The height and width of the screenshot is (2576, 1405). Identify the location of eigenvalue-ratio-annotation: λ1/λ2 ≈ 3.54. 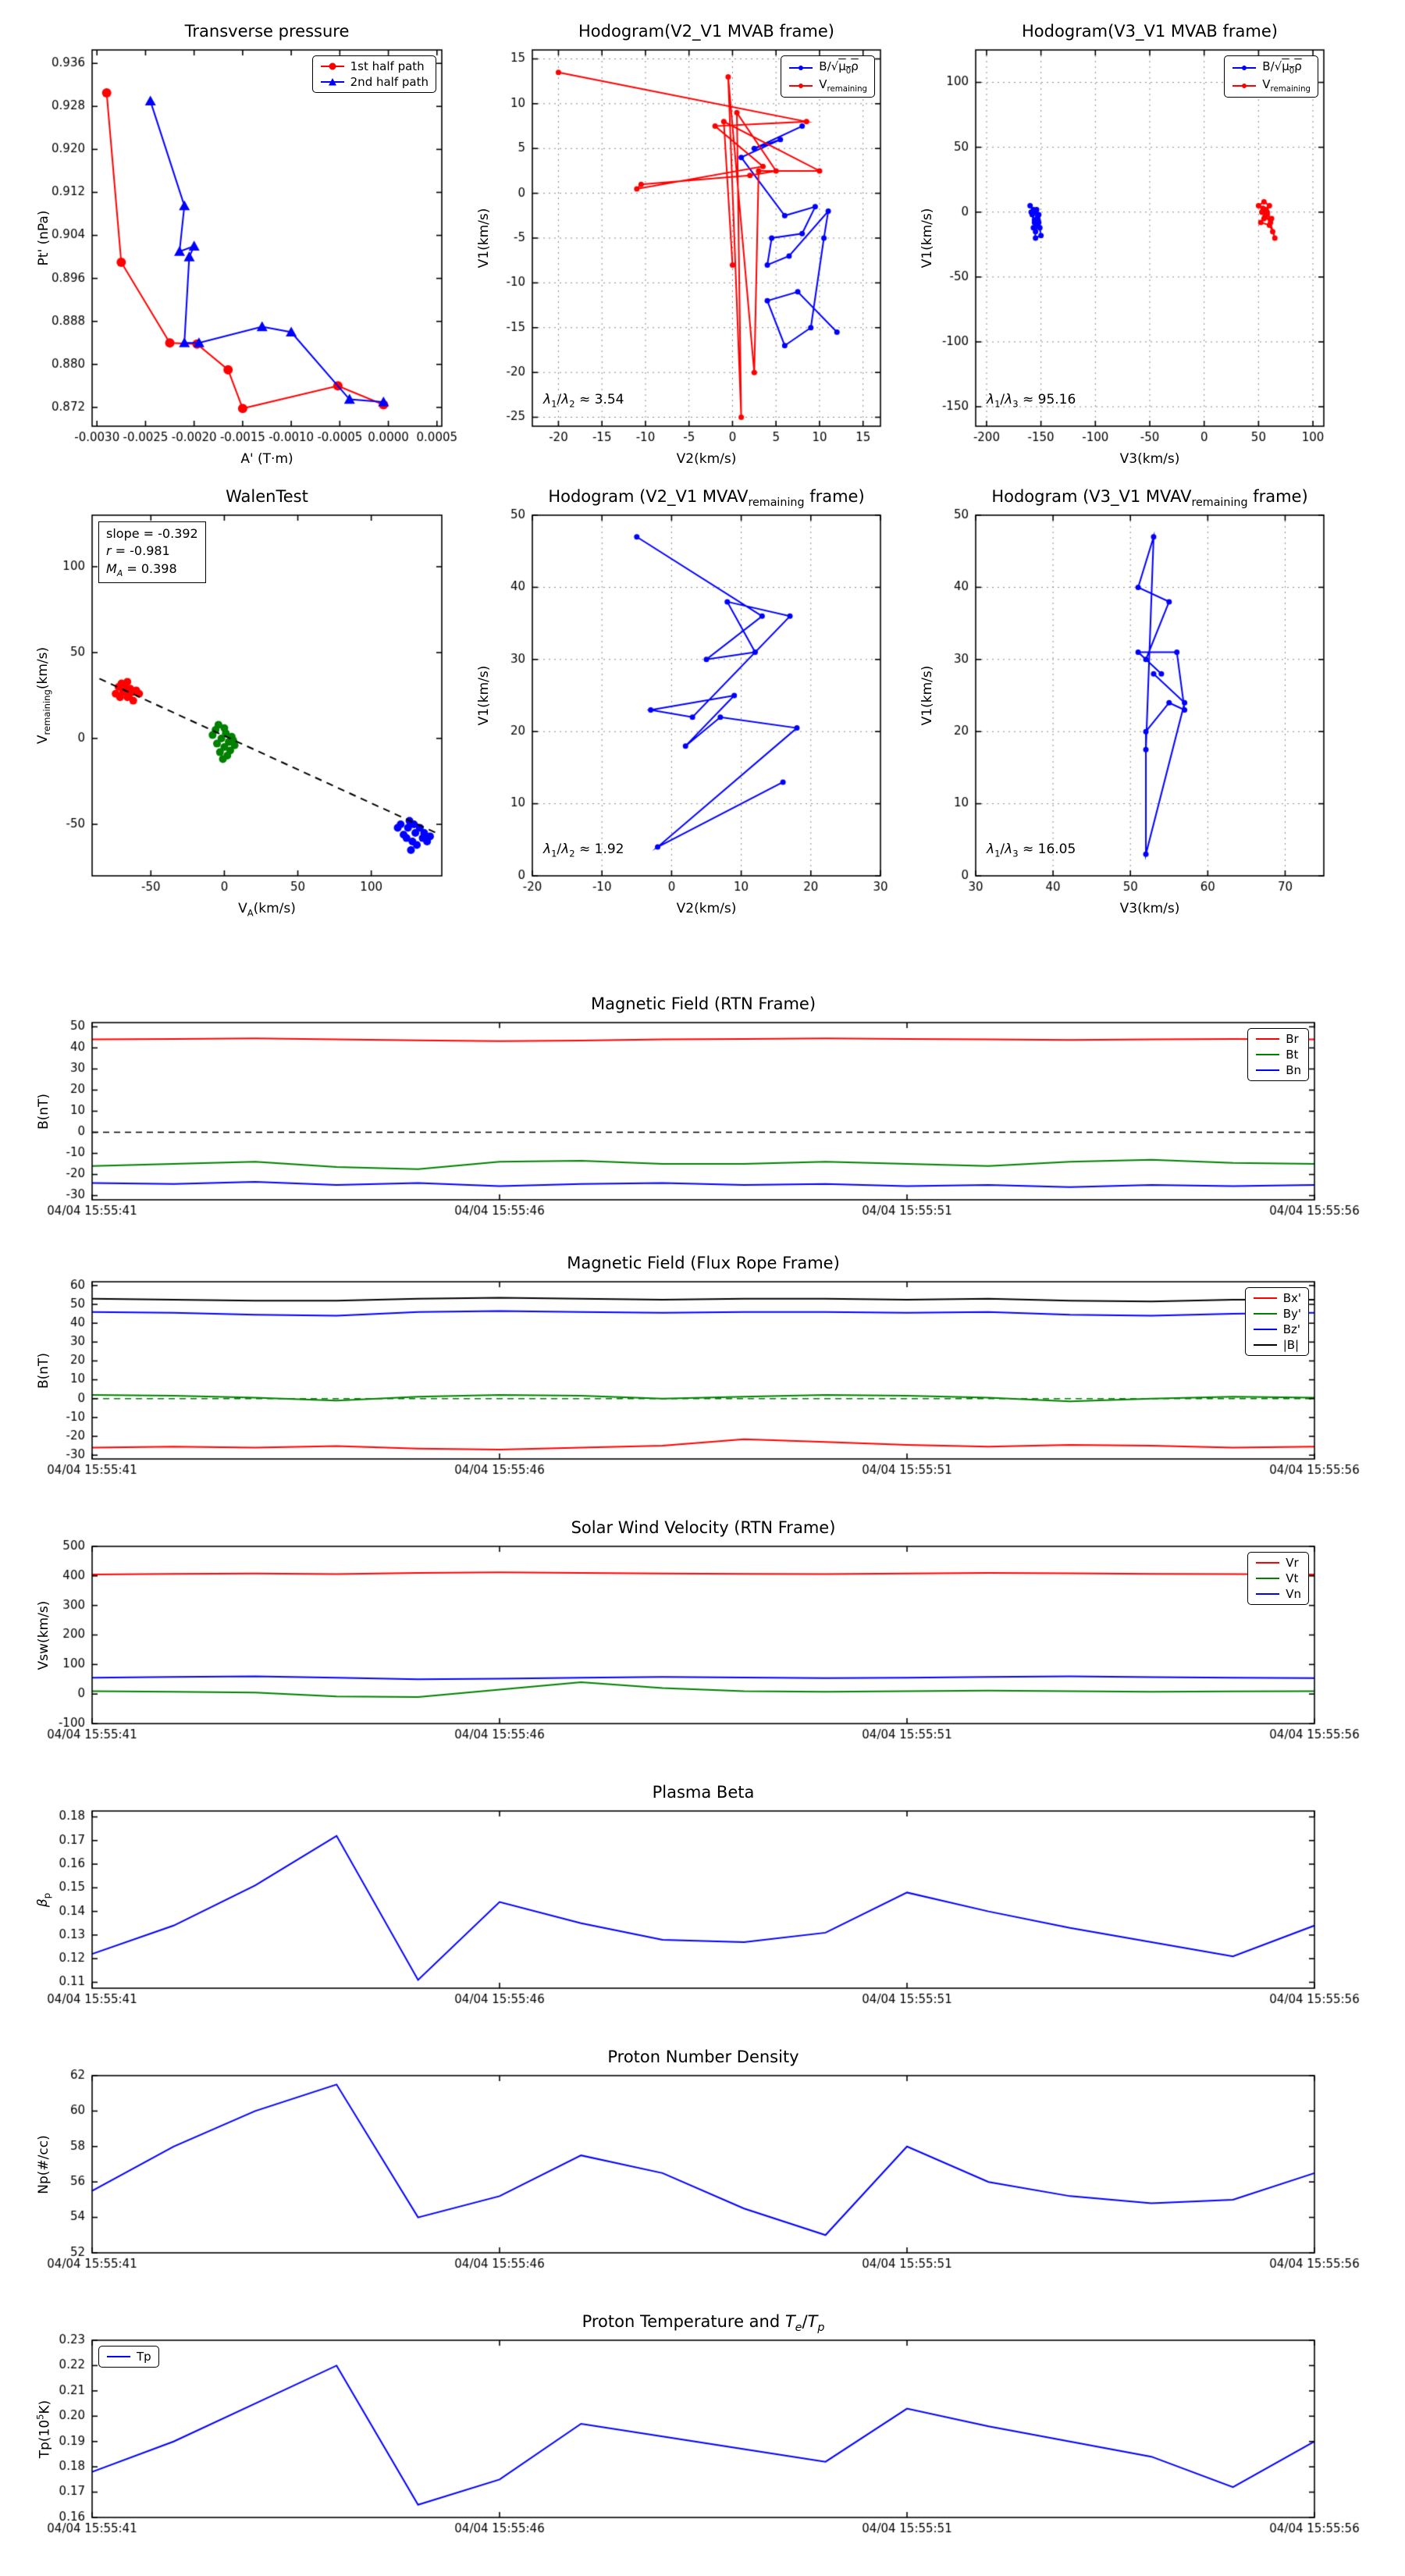
(583, 401).